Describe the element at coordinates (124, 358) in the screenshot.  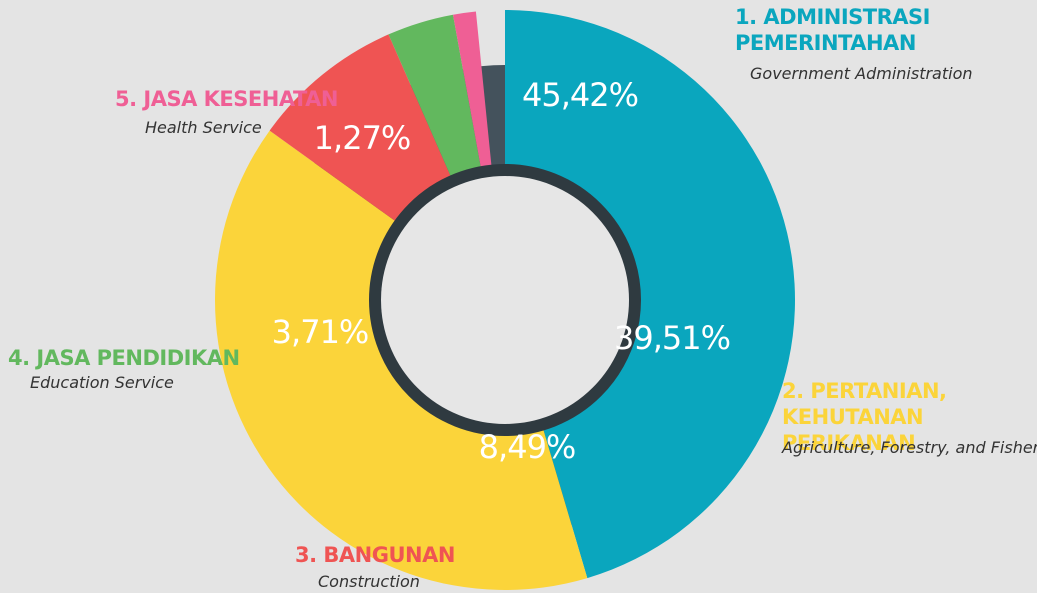
I see `category-label: 4. JASA PENDIDIKAN` at that location.